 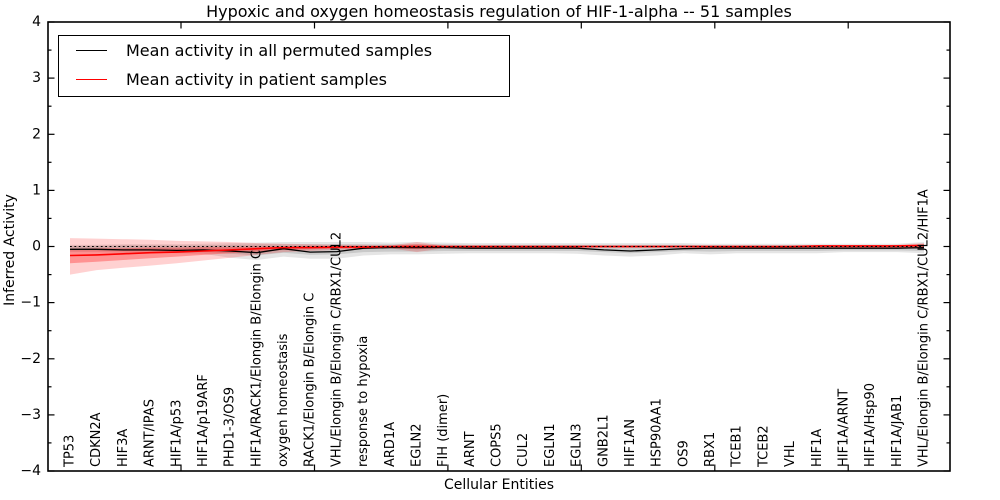 I want to click on x-tick-label: HIF1A/p53, so click(x=176, y=433).